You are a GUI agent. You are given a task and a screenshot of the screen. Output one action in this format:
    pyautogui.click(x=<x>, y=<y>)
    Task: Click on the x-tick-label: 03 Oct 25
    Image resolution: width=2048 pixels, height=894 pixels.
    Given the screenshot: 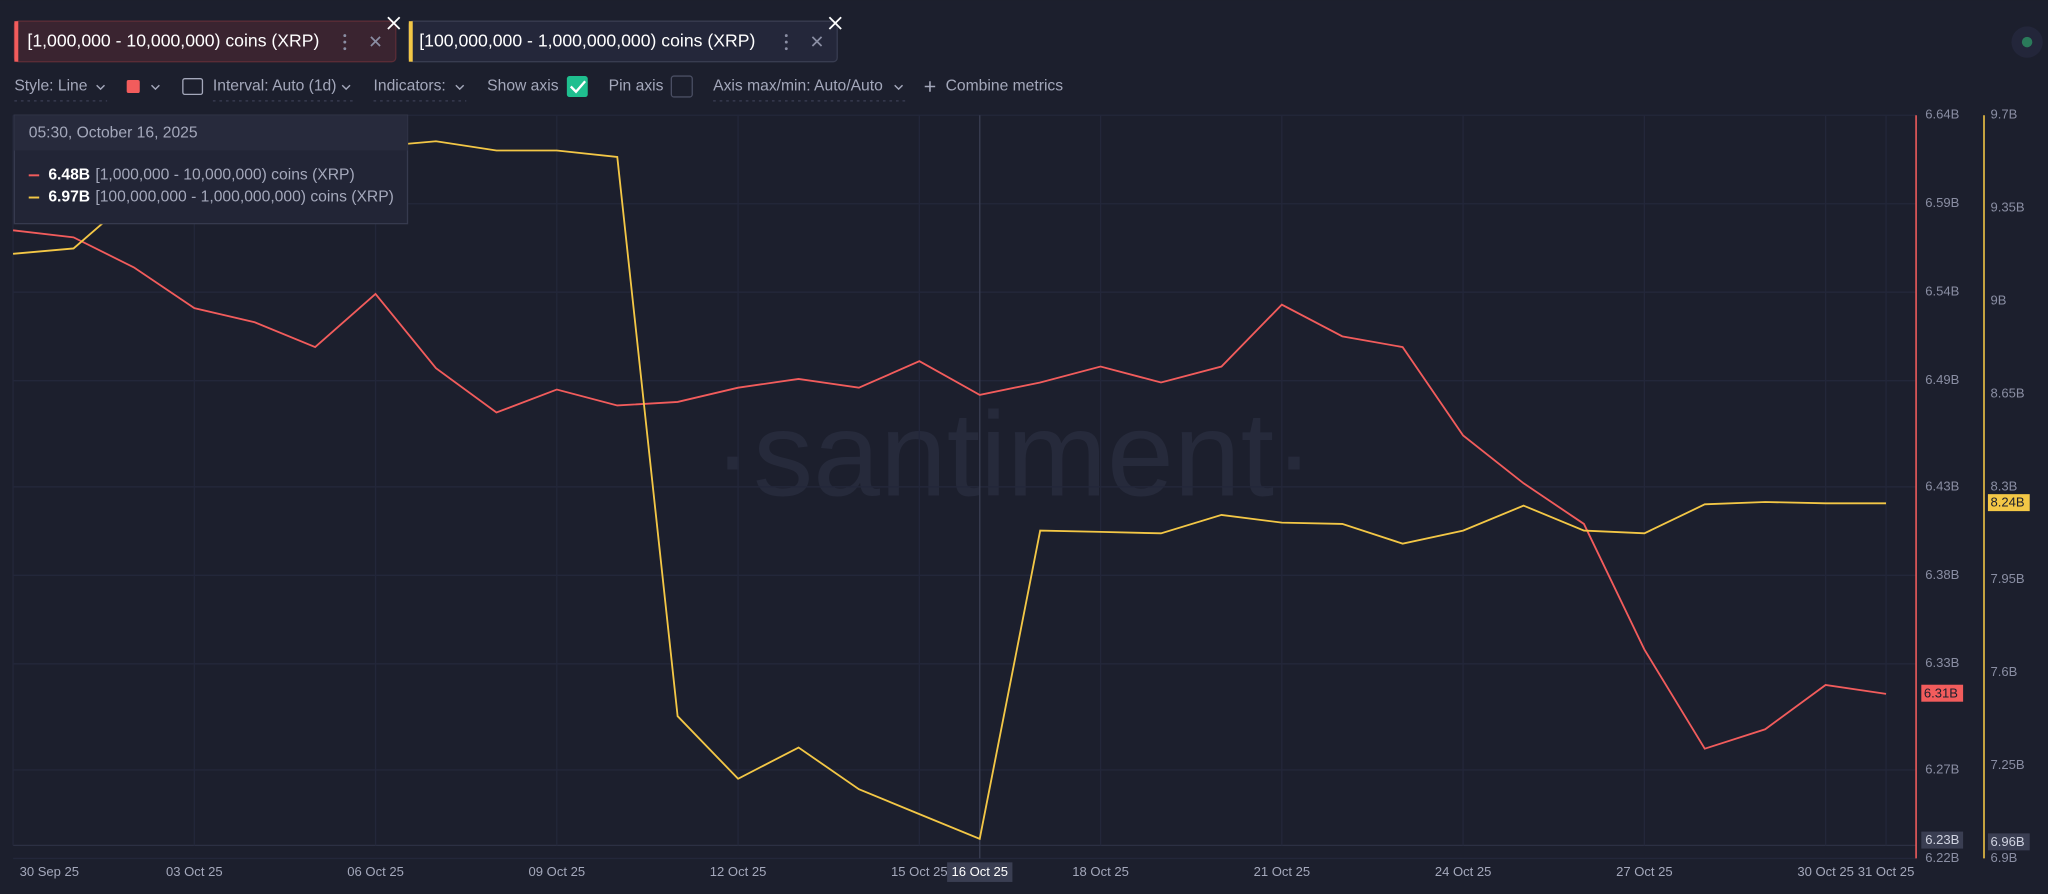 What is the action you would take?
    pyautogui.click(x=194, y=871)
    